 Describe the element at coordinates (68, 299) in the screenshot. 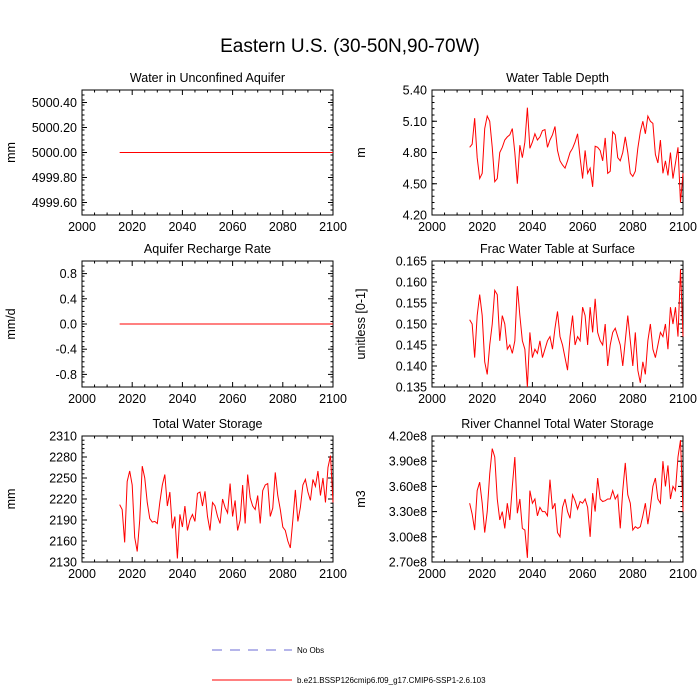

I see `y-tick-label: 0.4` at that location.